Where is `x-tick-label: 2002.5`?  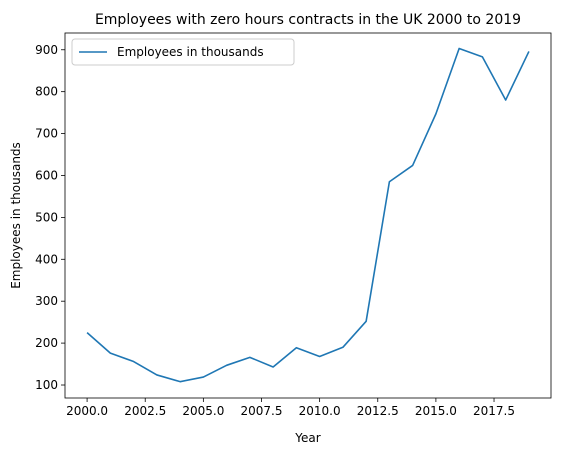 x-tick-label: 2002.5 is located at coordinates (145, 411).